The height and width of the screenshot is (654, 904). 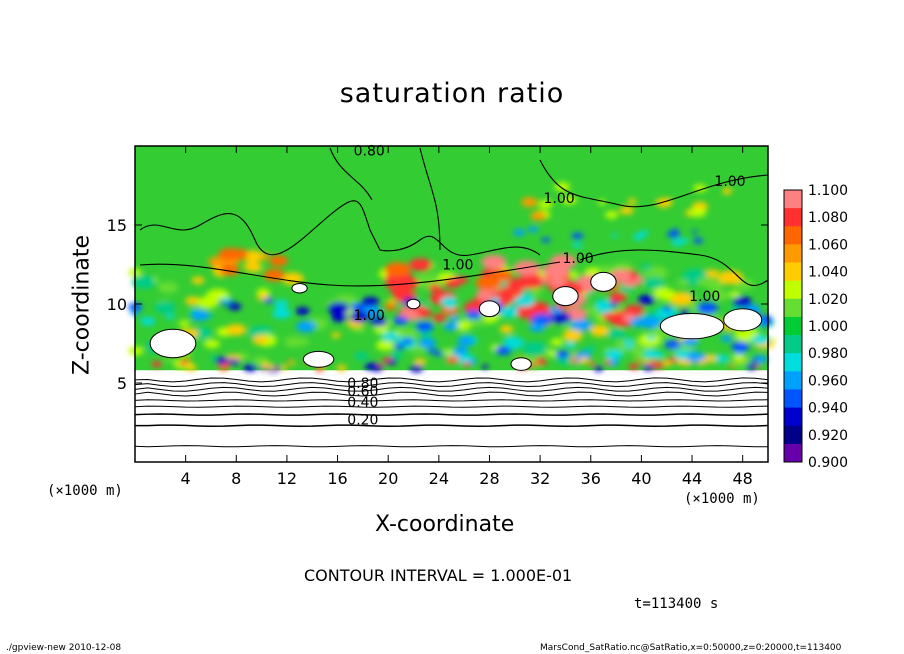 I want to click on x-tick-label: 44, so click(x=692, y=478).